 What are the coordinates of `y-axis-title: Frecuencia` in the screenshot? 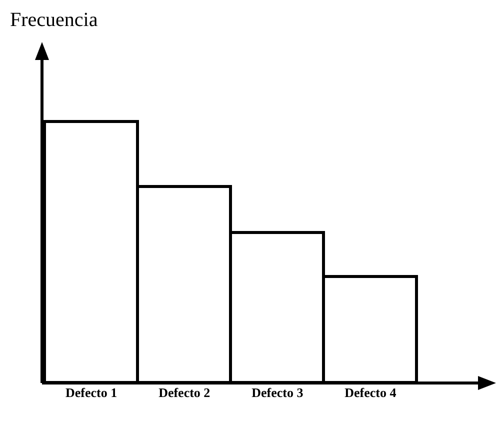 It's located at (54, 20).